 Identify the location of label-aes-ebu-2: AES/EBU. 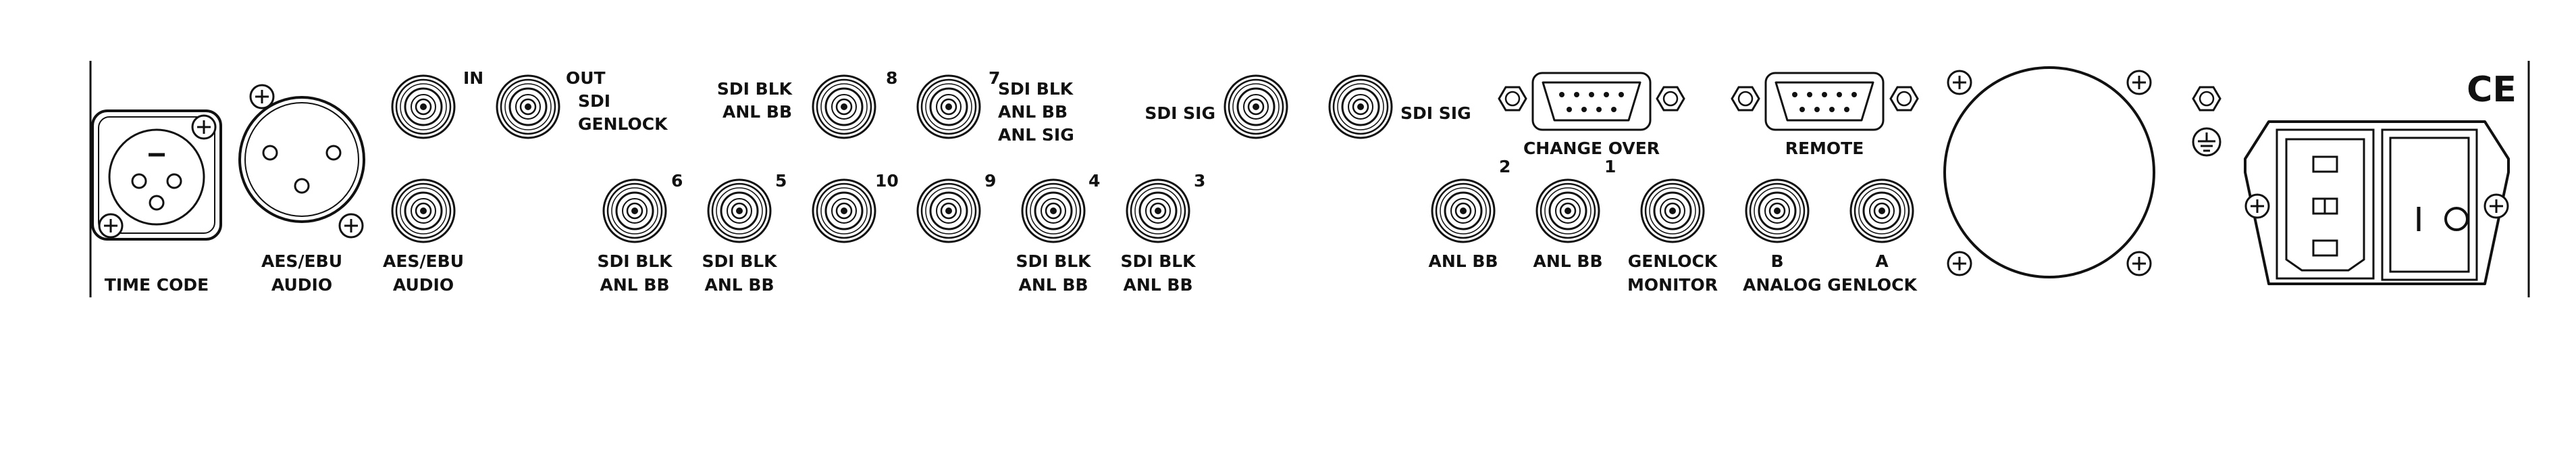
(423, 261).